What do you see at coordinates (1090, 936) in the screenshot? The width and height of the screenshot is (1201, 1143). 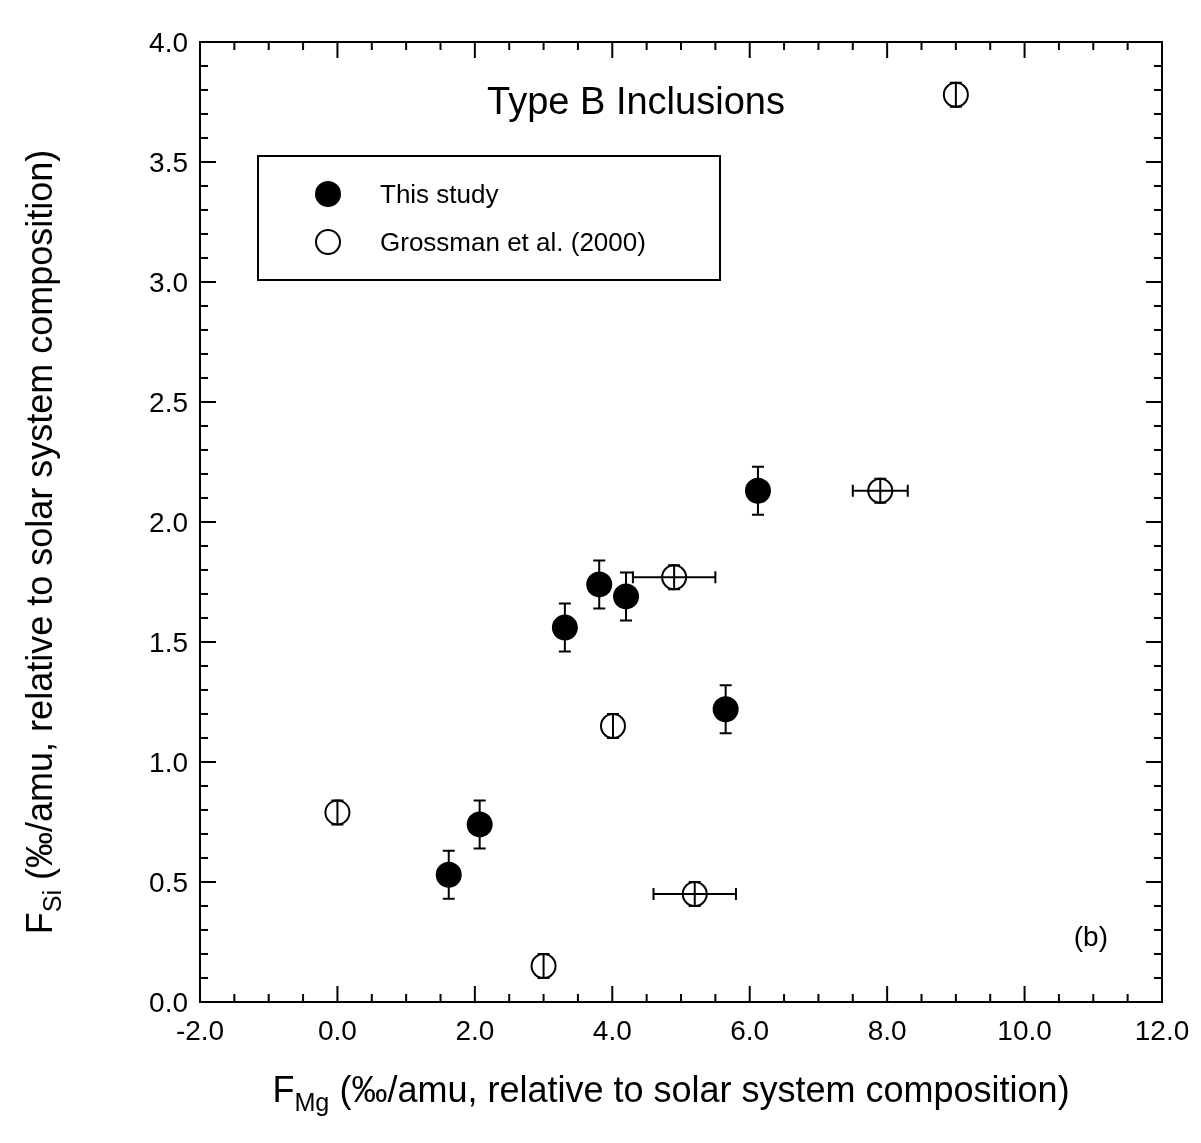 I see `annotation: (b)` at bounding box center [1090, 936].